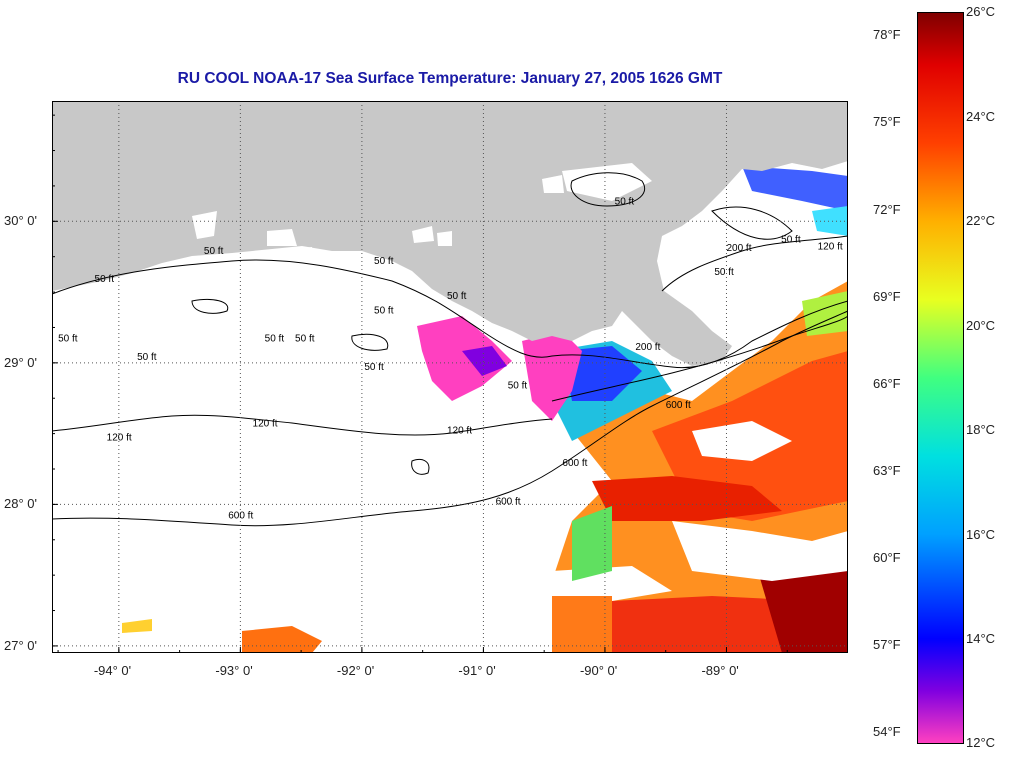  What do you see at coordinates (137, 626) in the screenshot?
I see `sst-patch-sw-small` at bounding box center [137, 626].